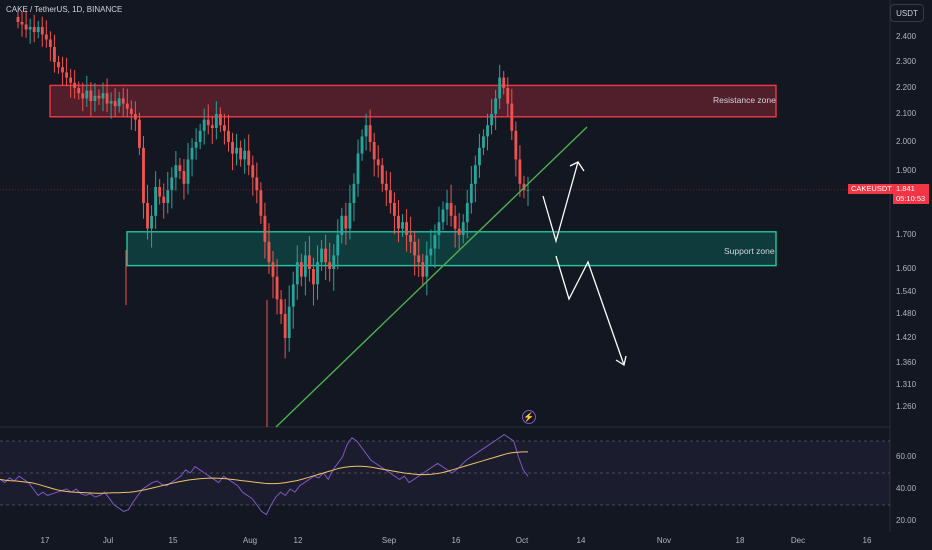 This screenshot has height=550, width=932. Describe the element at coordinates (906, 113) in the screenshot. I see `price-axis-label: 2.100` at that location.